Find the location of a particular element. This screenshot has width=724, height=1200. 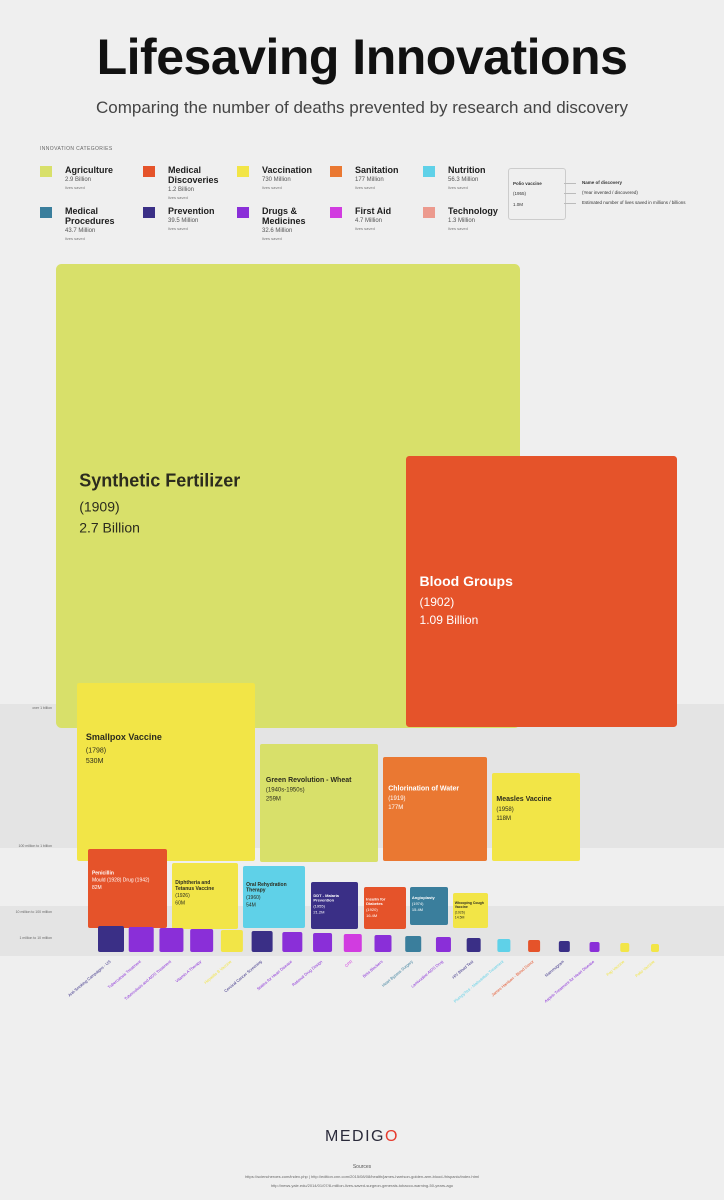

bar-heart-bypass-surgery is located at coordinates (413, 944).